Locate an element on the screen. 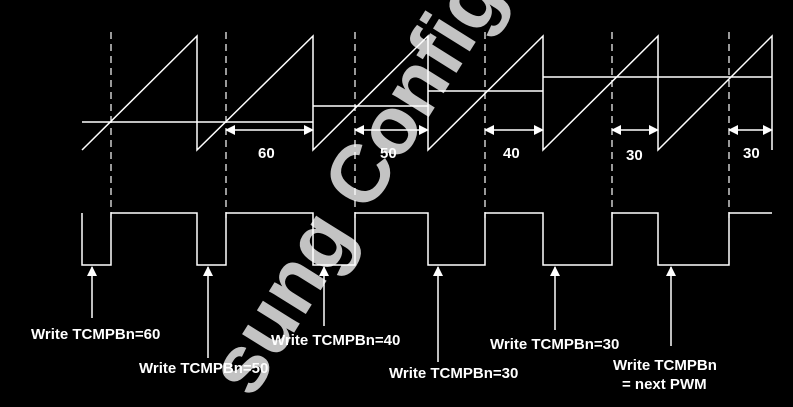 Image resolution: width=793 pixels, height=407 pixels. write-label-40: Write TCMPBn=40 is located at coordinates (335, 340).